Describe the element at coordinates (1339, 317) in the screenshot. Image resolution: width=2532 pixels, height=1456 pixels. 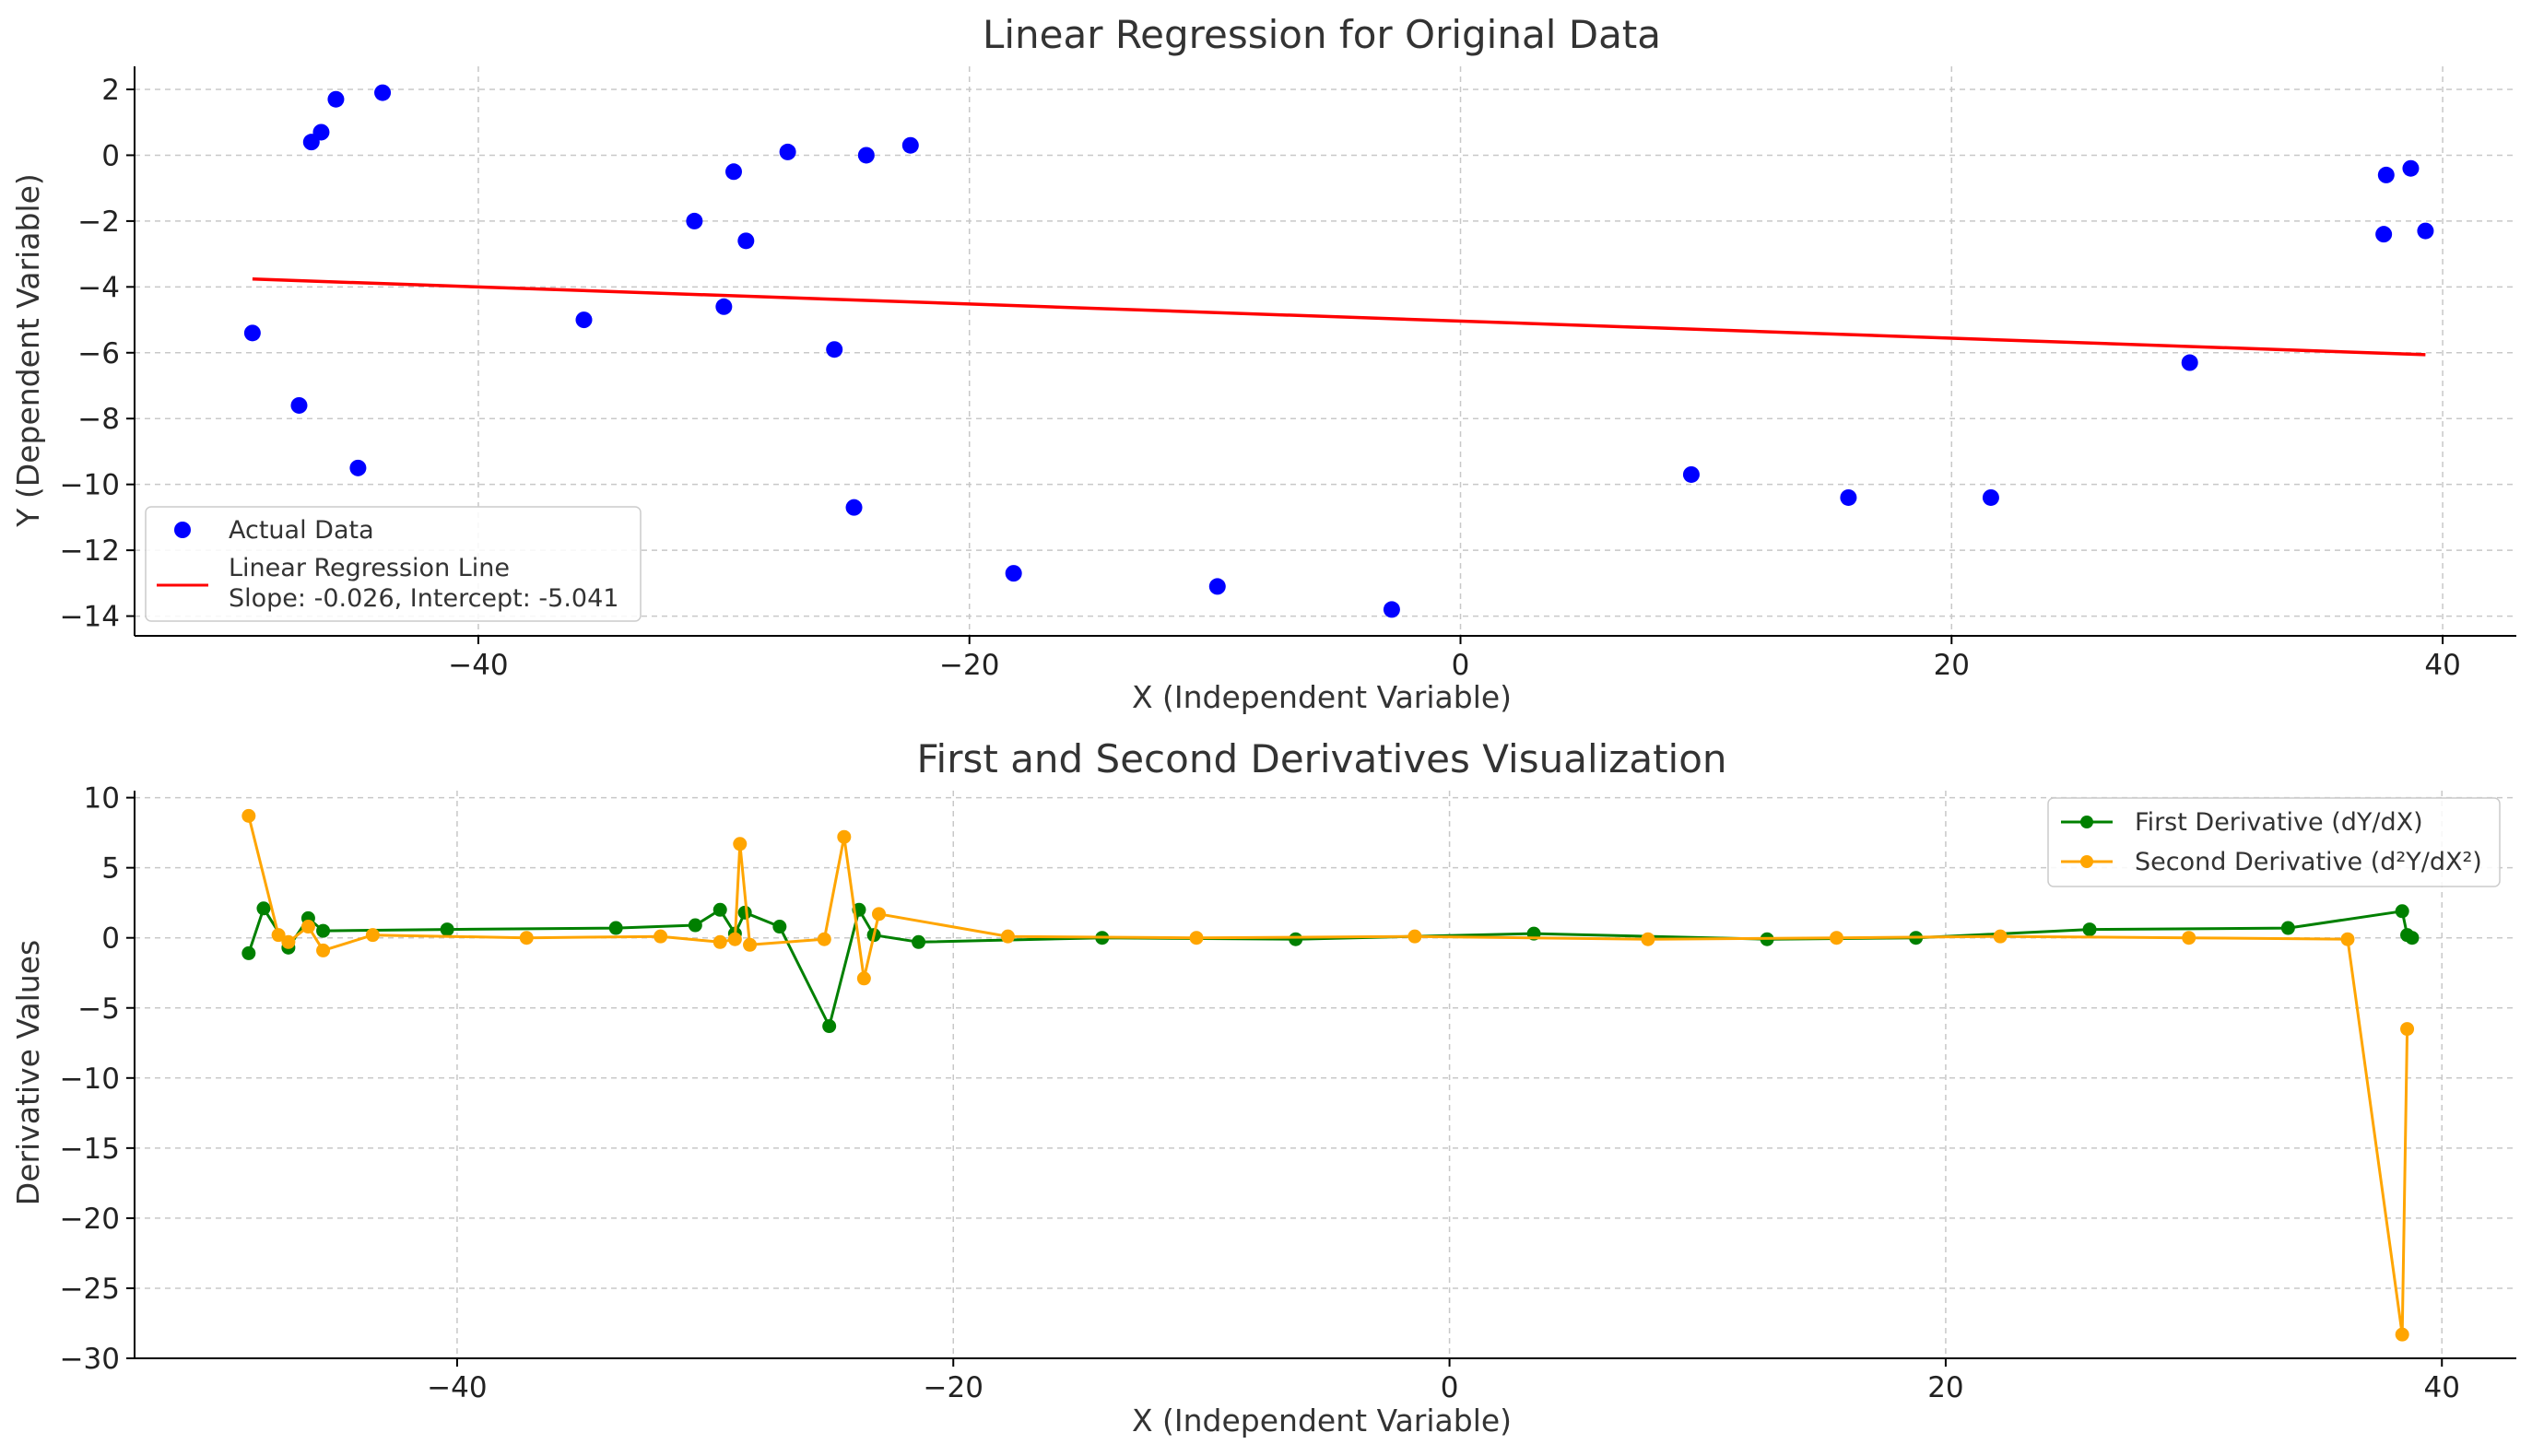
I see `linear-regression-line-line` at that location.